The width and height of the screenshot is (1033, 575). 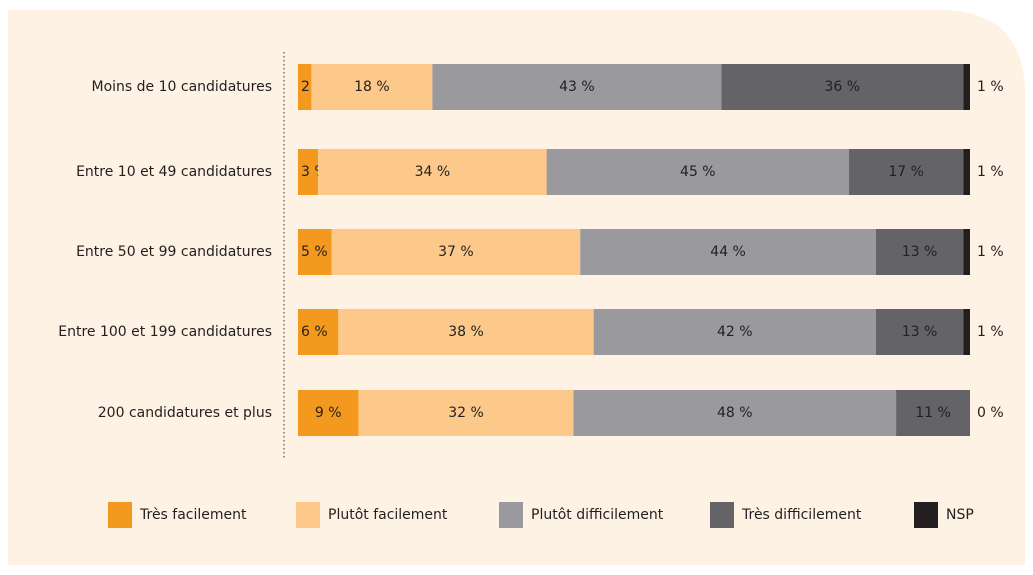 I want to click on category-label: Entre 10 et 49 candidatures, so click(x=174, y=172).